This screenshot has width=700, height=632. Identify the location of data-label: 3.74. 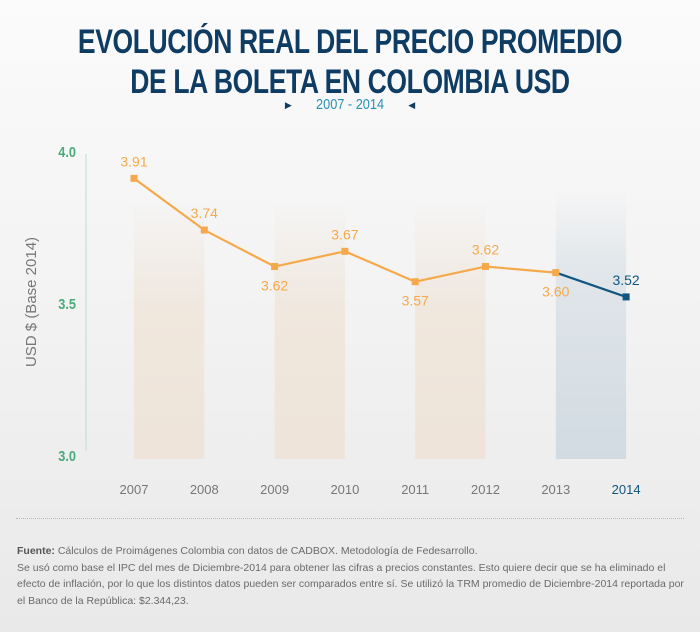
(204, 213).